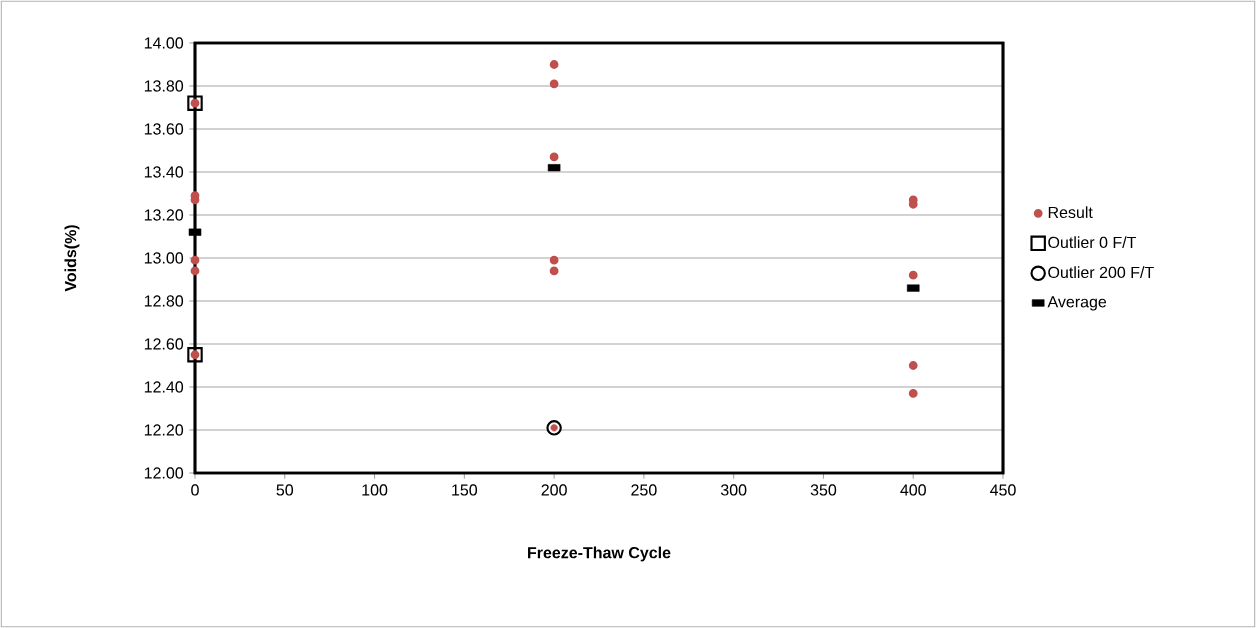 This screenshot has height=628, width=1256. I want to click on x-tick-label: 200, so click(554, 490).